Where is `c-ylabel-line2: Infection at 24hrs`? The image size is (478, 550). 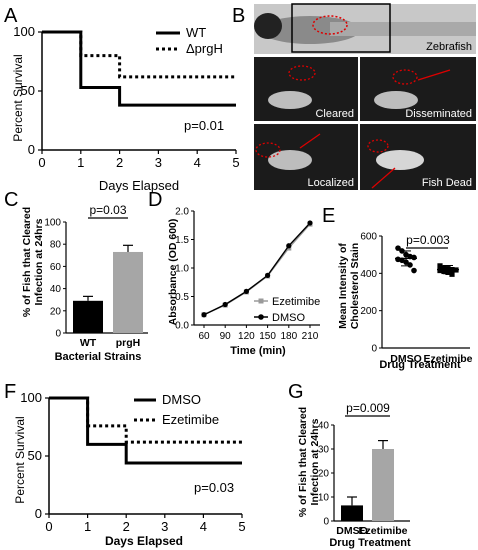 c-ylabel-line2: Infection at 24hrs is located at coordinates (39, 261).